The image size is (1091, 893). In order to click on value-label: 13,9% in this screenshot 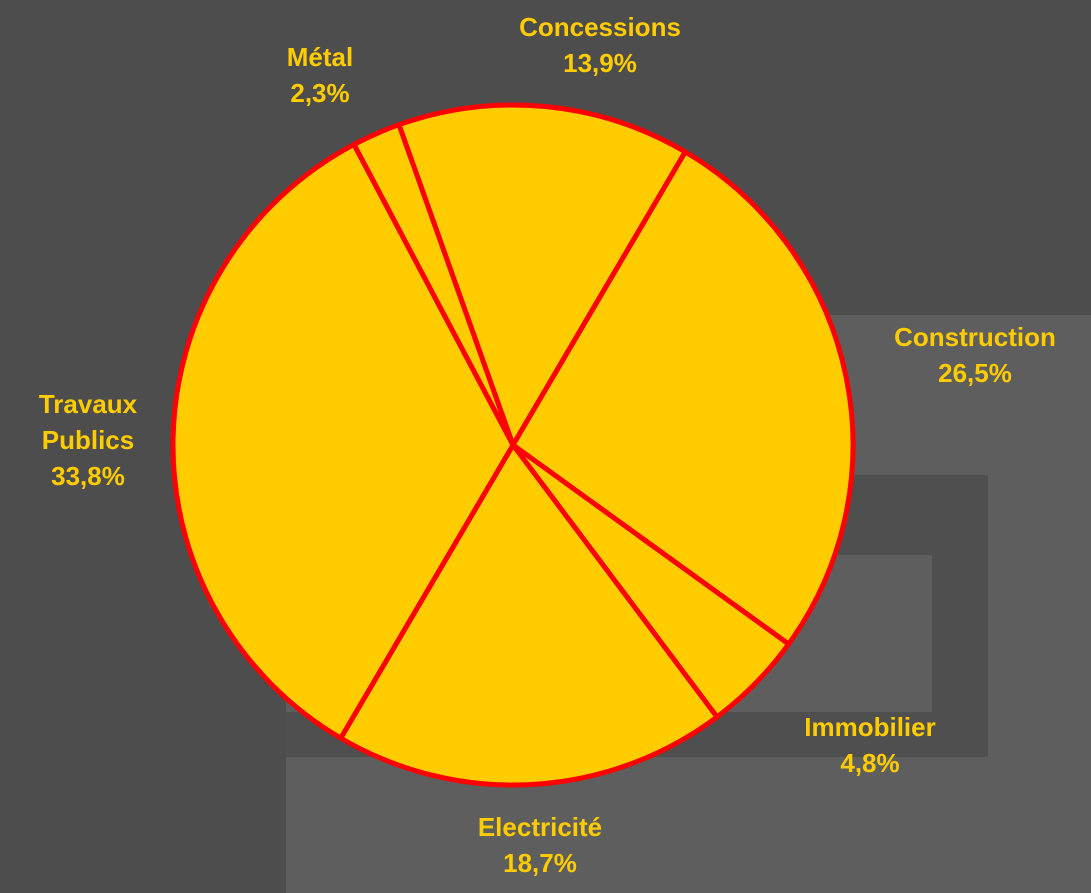, I will do `click(600, 63)`.